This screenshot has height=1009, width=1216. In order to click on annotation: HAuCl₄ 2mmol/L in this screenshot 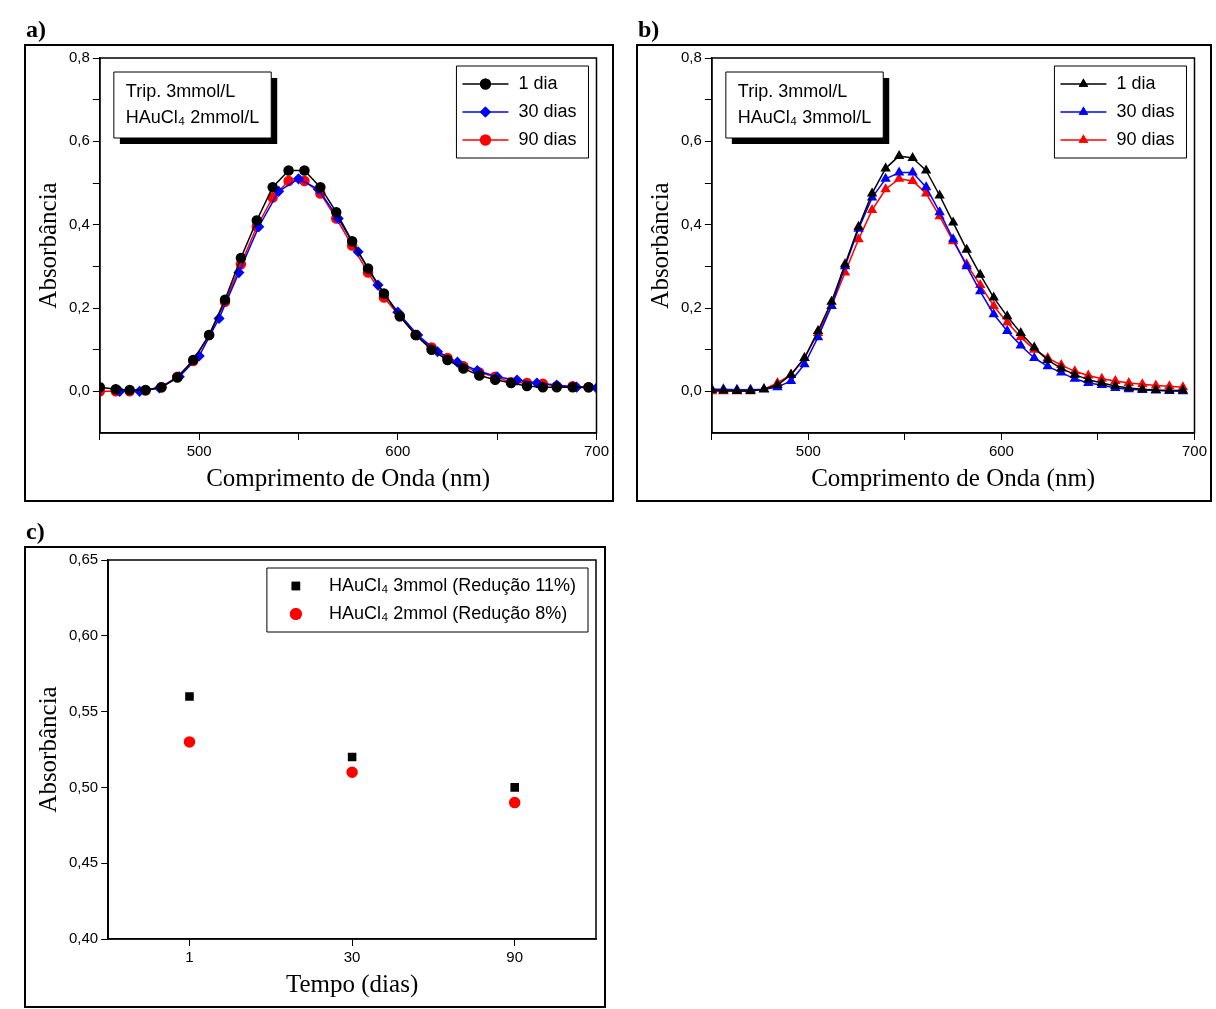, I will do `click(192, 116)`.